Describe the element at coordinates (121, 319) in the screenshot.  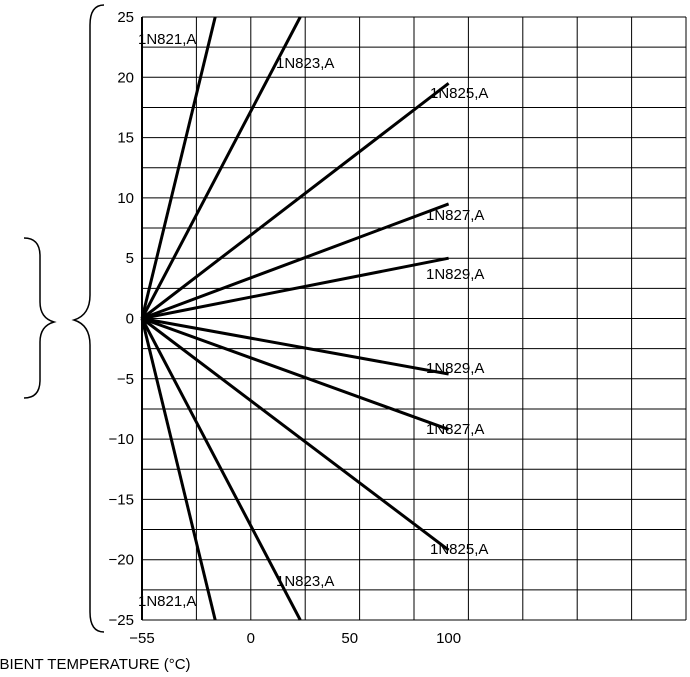
I see `y-tick-labels: −25 −20 −15 −10 −5 0 5 10 15 20 25` at that location.